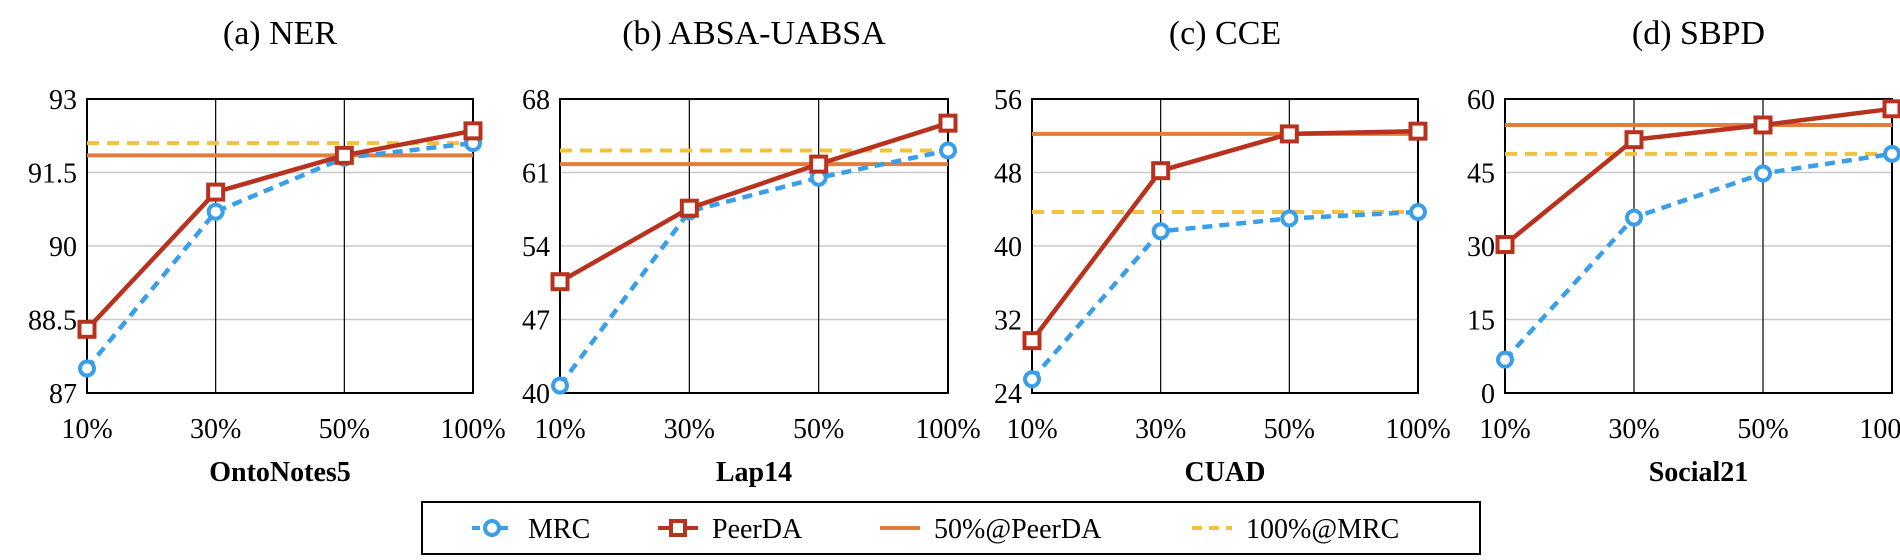  What do you see at coordinates (1481, 247) in the screenshot?
I see `y-tick-label: 30` at bounding box center [1481, 247].